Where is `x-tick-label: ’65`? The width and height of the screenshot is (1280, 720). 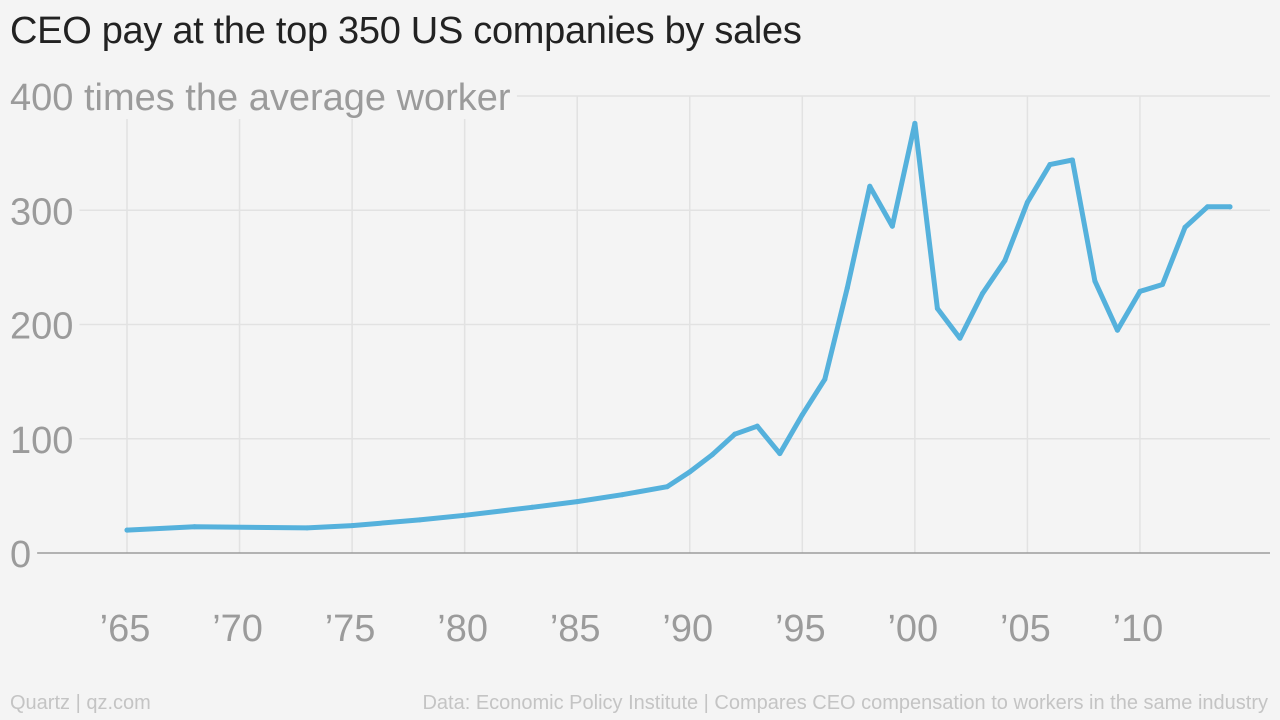 x-tick-label: ’65 is located at coordinates (125, 629).